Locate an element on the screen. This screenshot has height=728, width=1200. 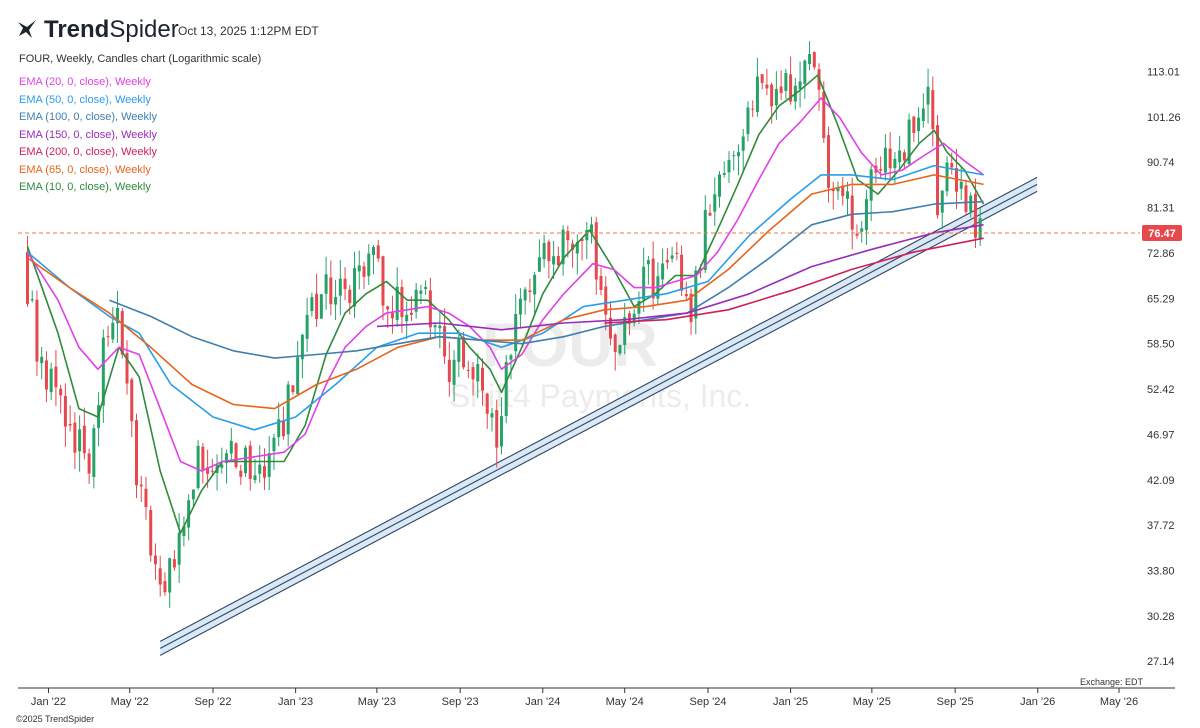
legend-item-ema-50: EMA (50, 0, close), Weekly is located at coordinates (85, 99).